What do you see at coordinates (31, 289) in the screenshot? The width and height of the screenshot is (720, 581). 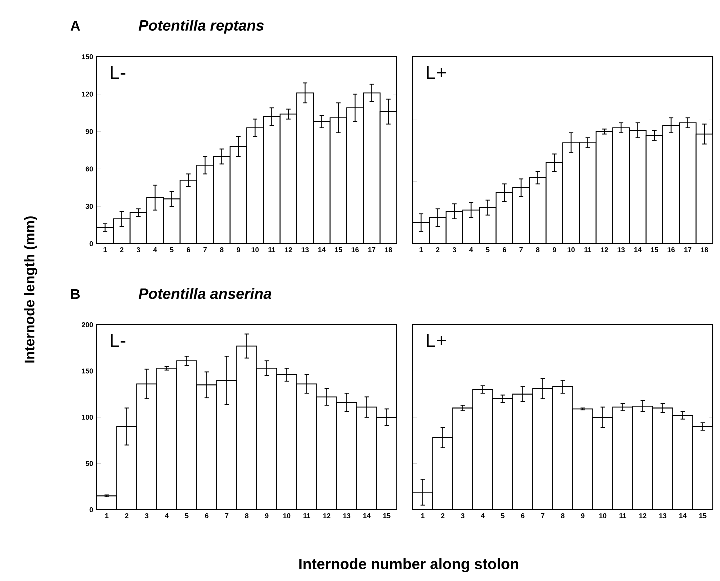 I see `y-axis-title: Internode length (mm)` at bounding box center [31, 289].